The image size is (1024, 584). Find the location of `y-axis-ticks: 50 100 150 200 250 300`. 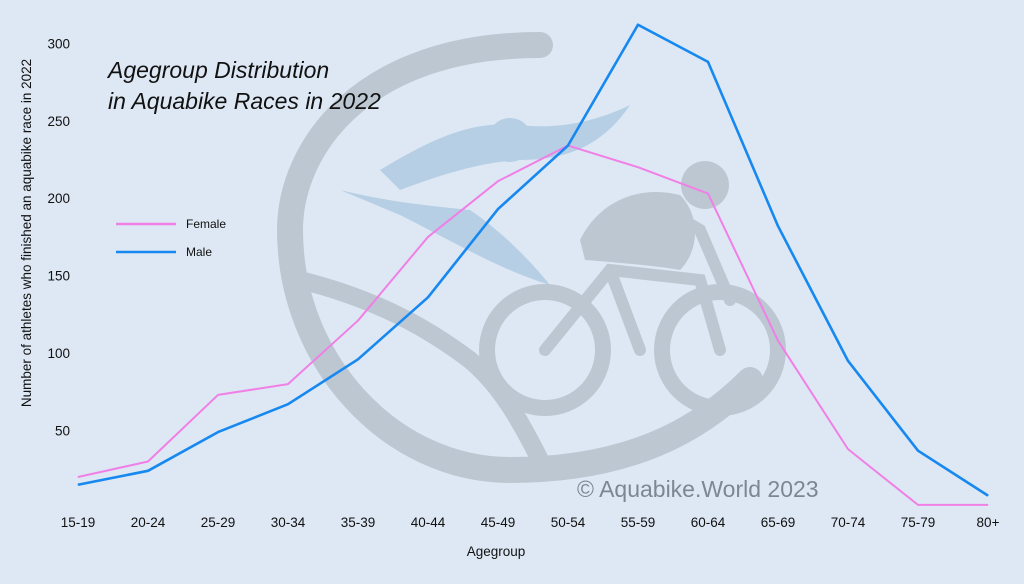

y-axis-ticks: 50 100 150 200 250 300 is located at coordinates (58, 237).